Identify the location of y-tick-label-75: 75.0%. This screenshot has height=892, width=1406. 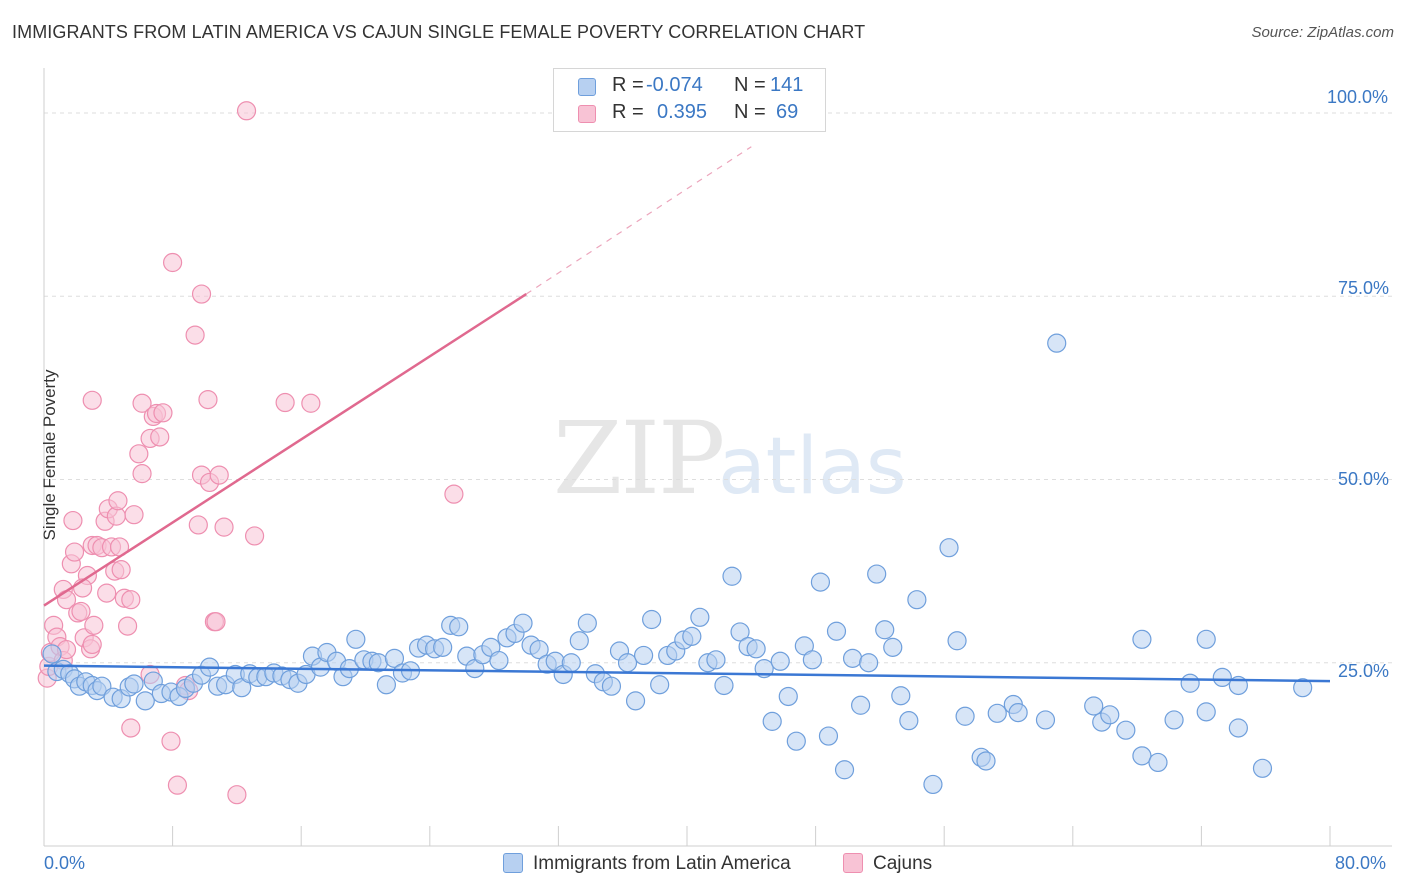
(1364, 288).